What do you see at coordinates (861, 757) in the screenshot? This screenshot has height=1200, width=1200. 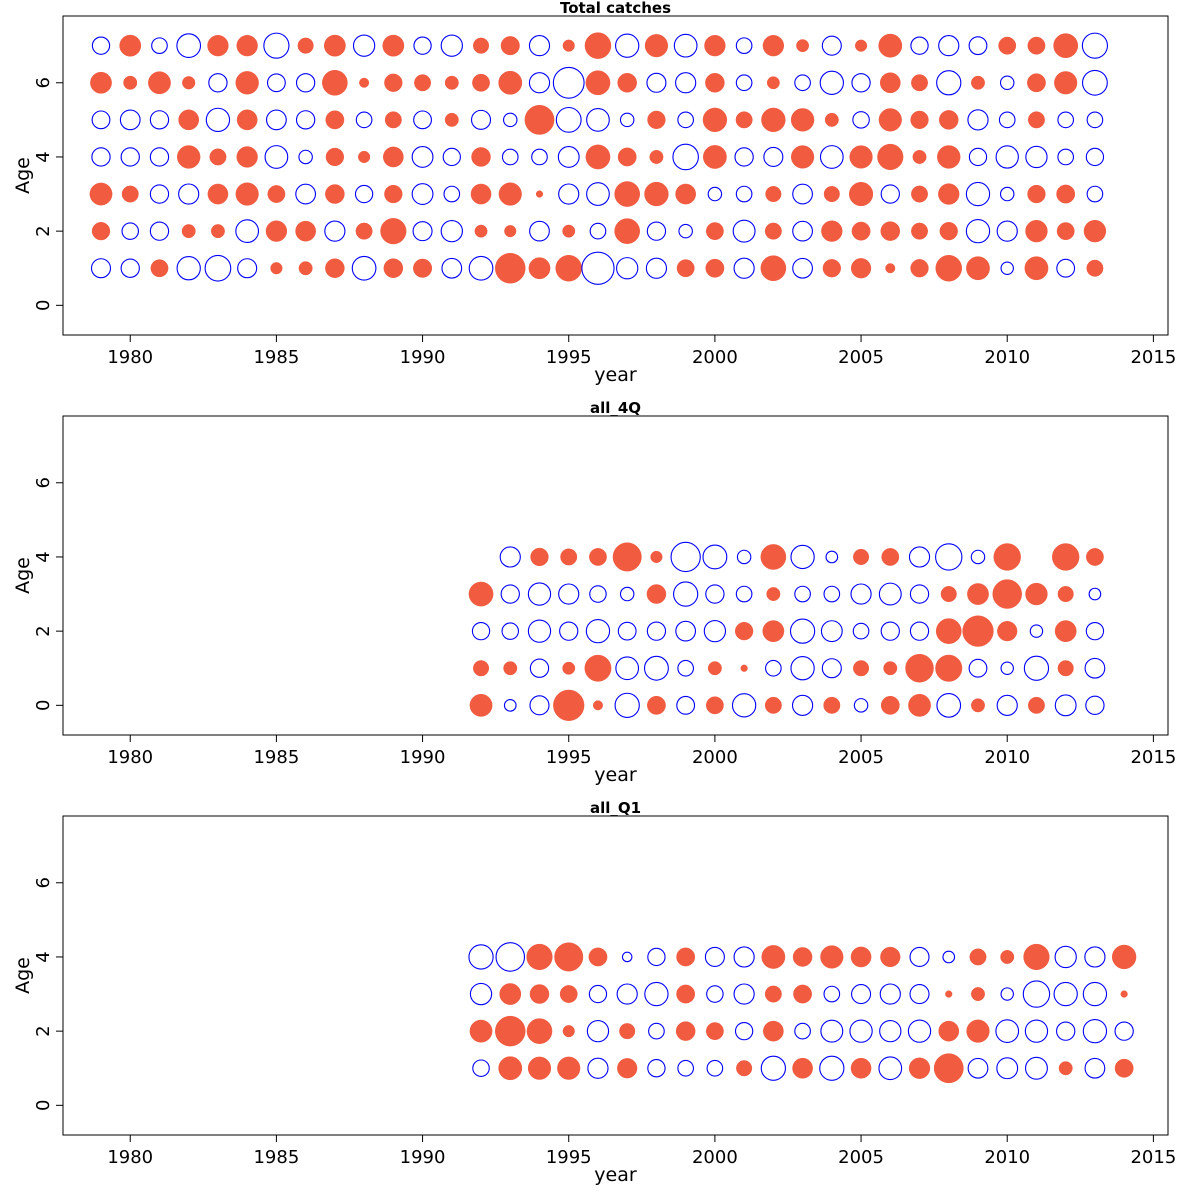 I see `x-tick-label: 2005` at bounding box center [861, 757].